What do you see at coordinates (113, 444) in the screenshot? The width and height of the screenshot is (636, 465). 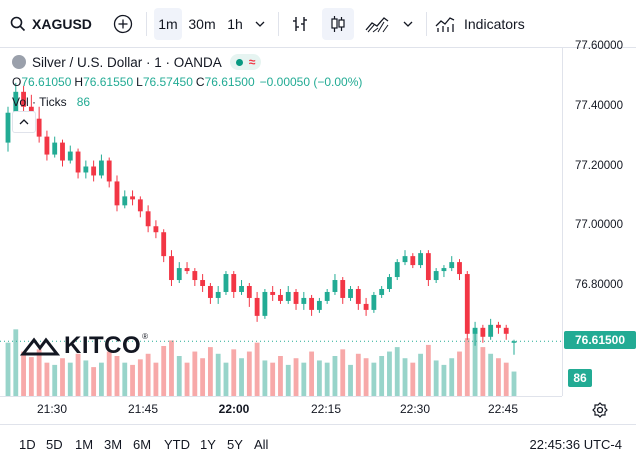 I see `range-3m: 3M` at bounding box center [113, 444].